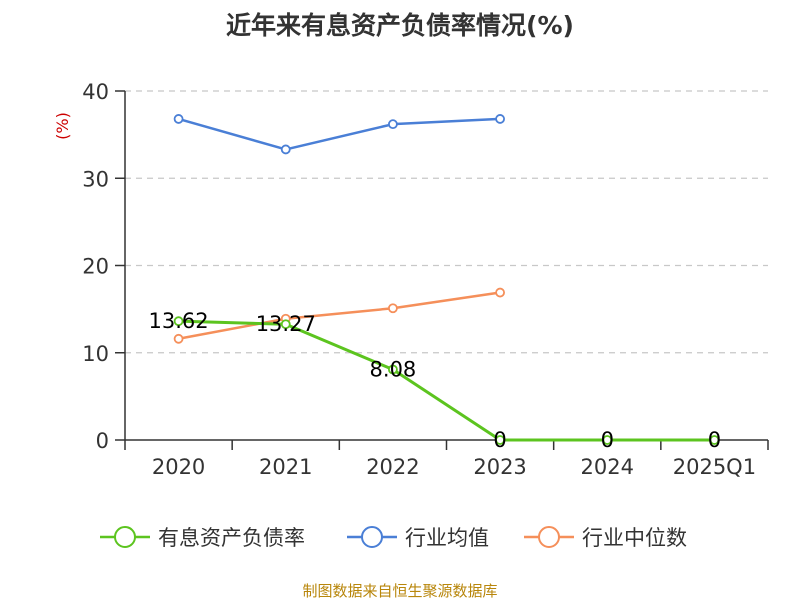  I want to click on data-label-2021: 13.27, so click(286, 324).